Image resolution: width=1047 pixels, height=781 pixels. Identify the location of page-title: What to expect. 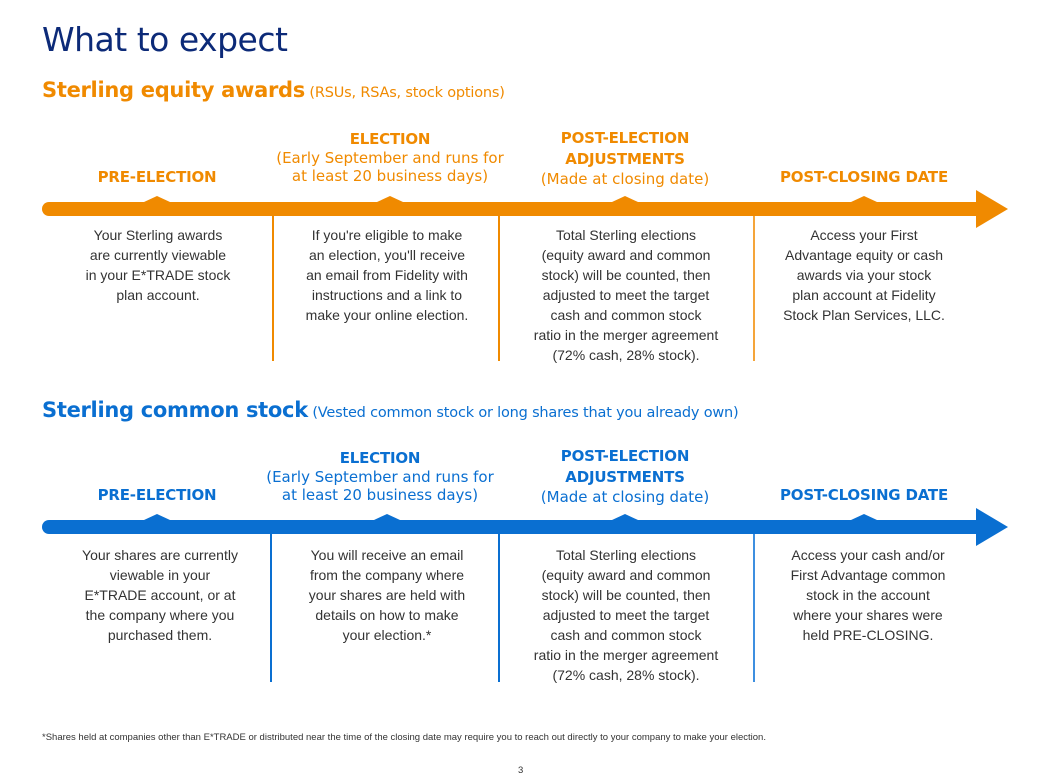
(165, 39).